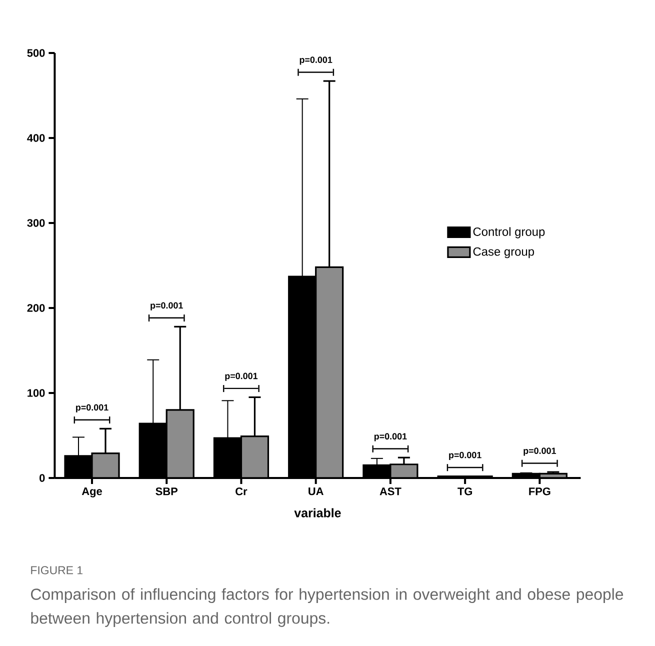 The width and height of the screenshot is (655, 646). Describe the element at coordinates (503, 252) in the screenshot. I see `legend-label: Case group` at that location.